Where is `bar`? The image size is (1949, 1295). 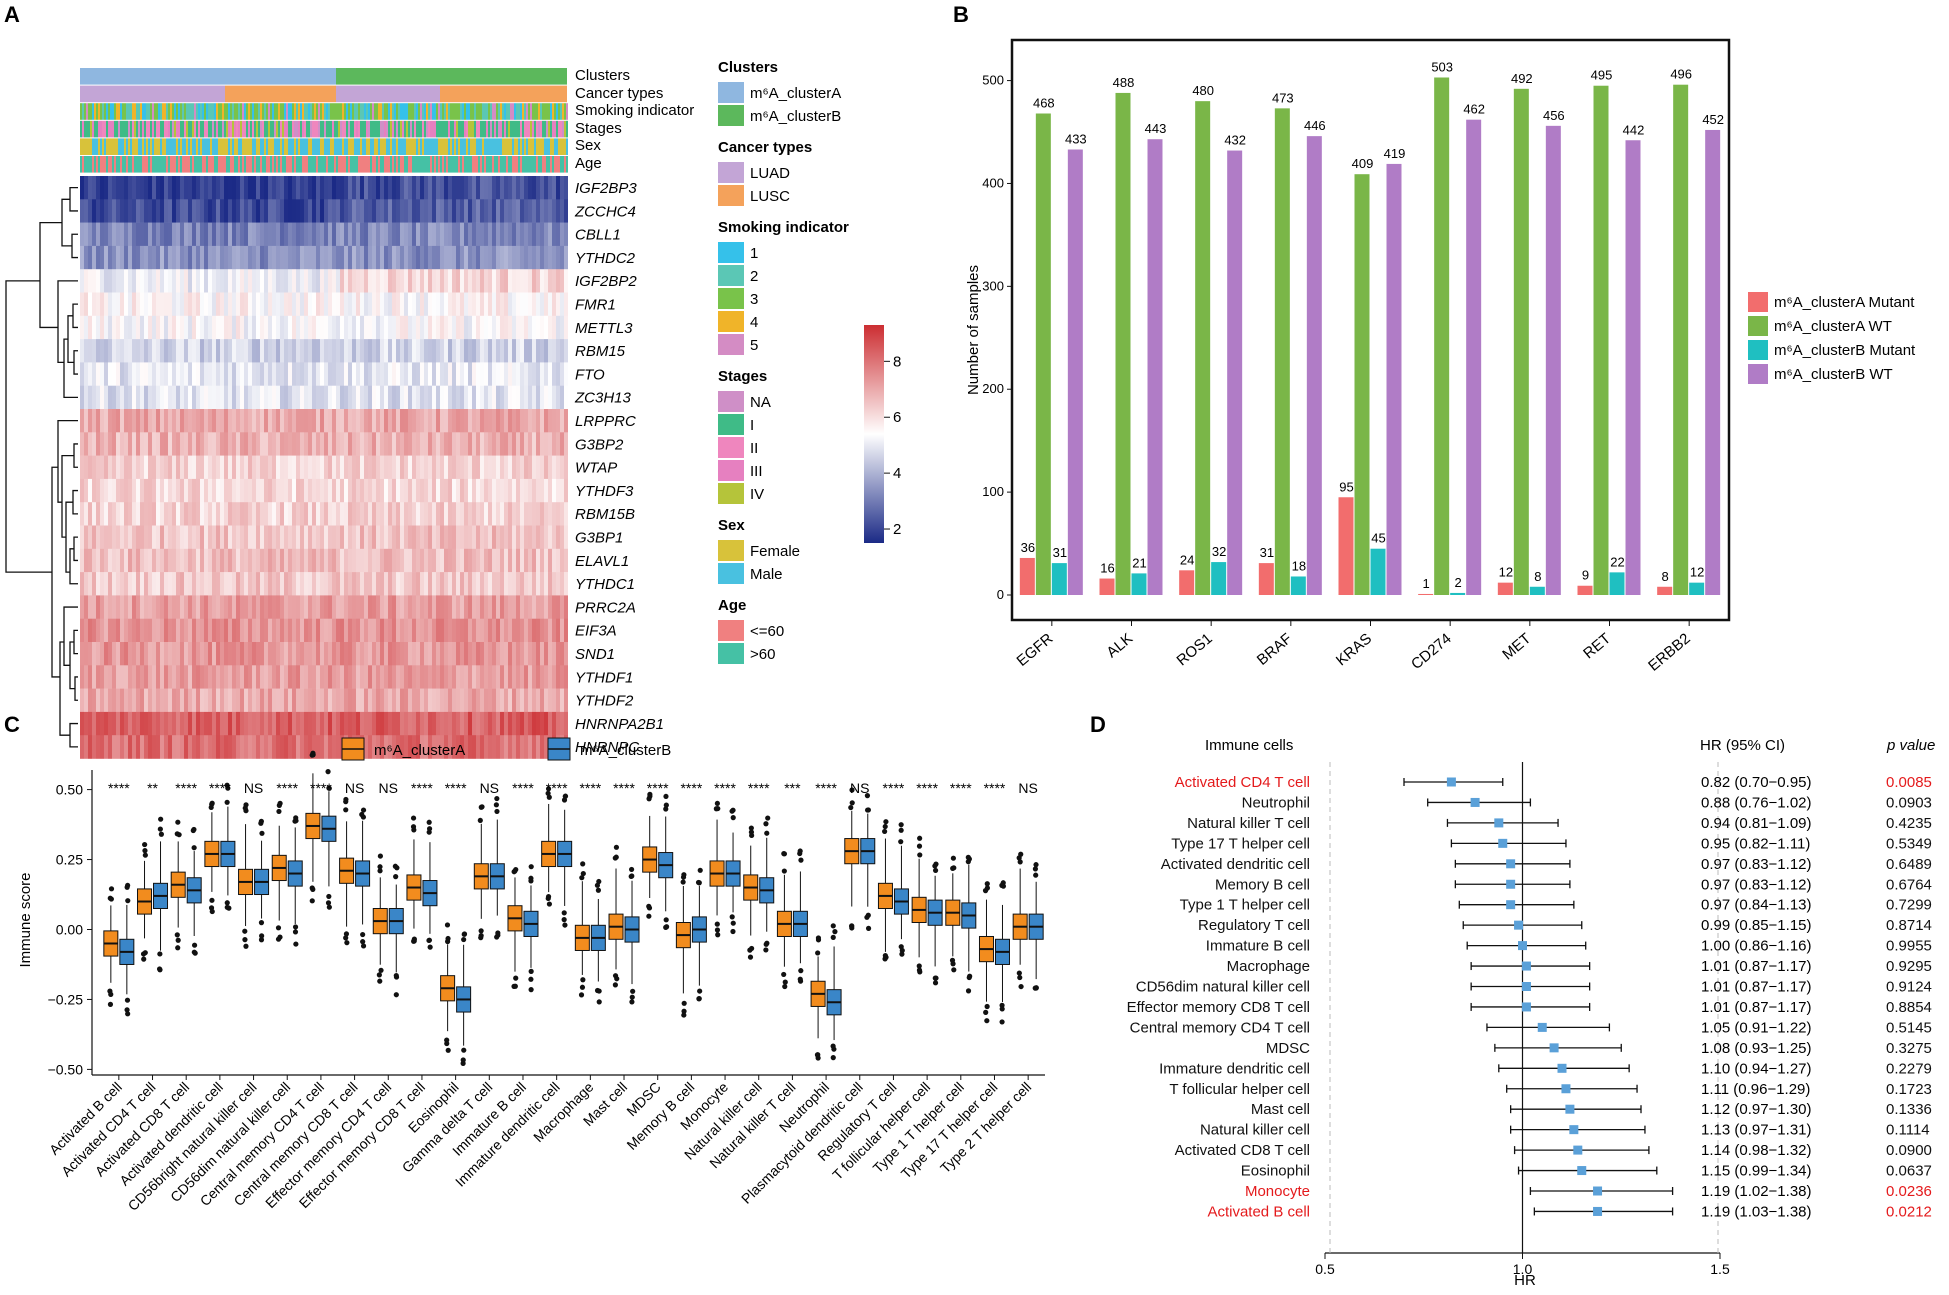
bar is located at coordinates (1027, 576).